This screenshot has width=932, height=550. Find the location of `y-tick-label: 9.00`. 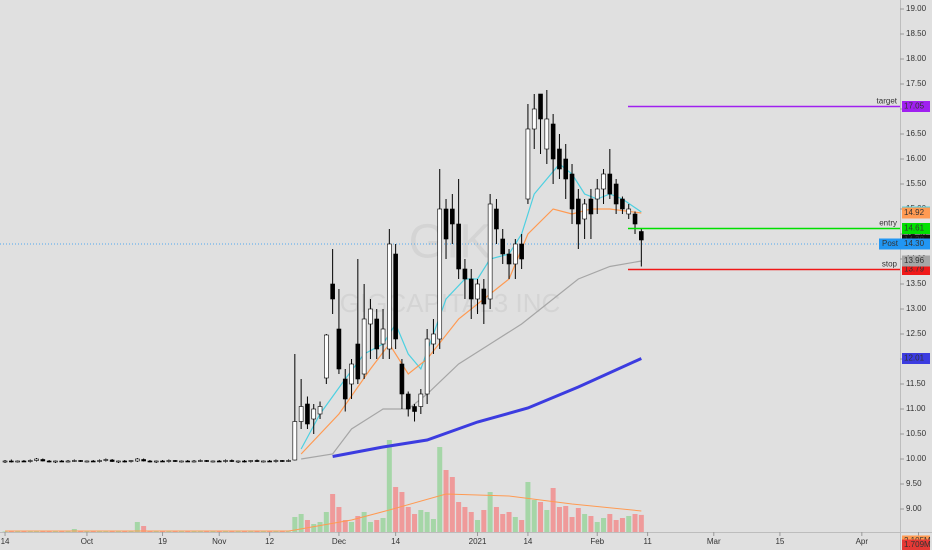

y-tick-label: 9.00 is located at coordinates (914, 508).